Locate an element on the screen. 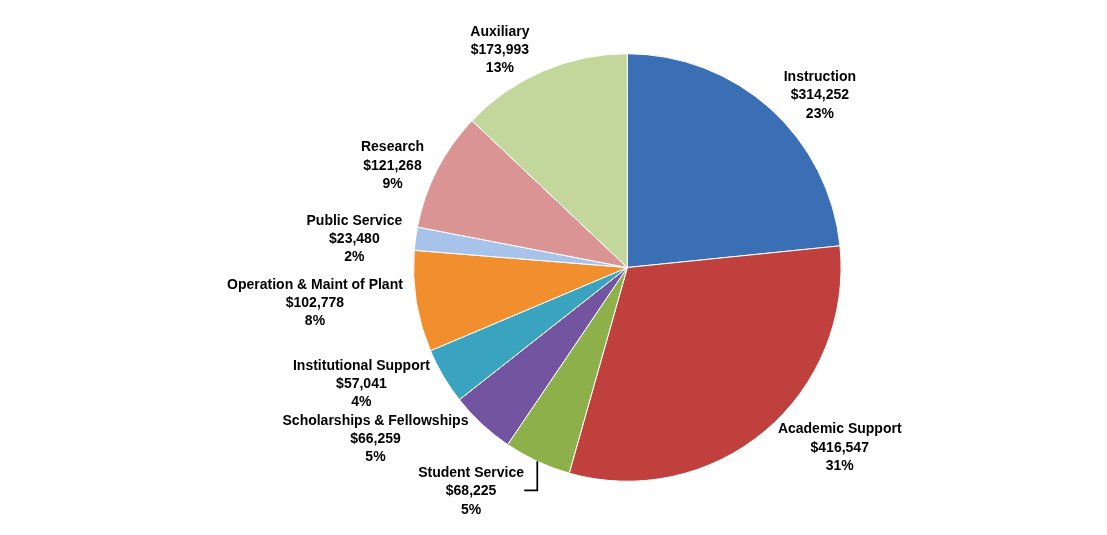  slice-label: Operation & Maint of Plant is located at coordinates (315, 283).